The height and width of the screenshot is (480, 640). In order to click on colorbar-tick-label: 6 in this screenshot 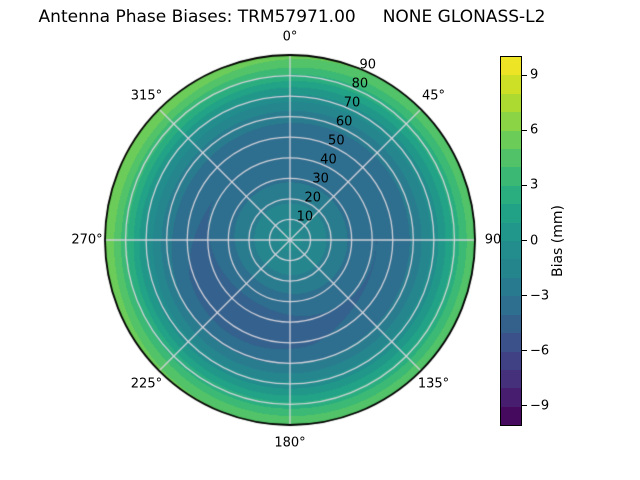, I will do `click(534, 130)`.